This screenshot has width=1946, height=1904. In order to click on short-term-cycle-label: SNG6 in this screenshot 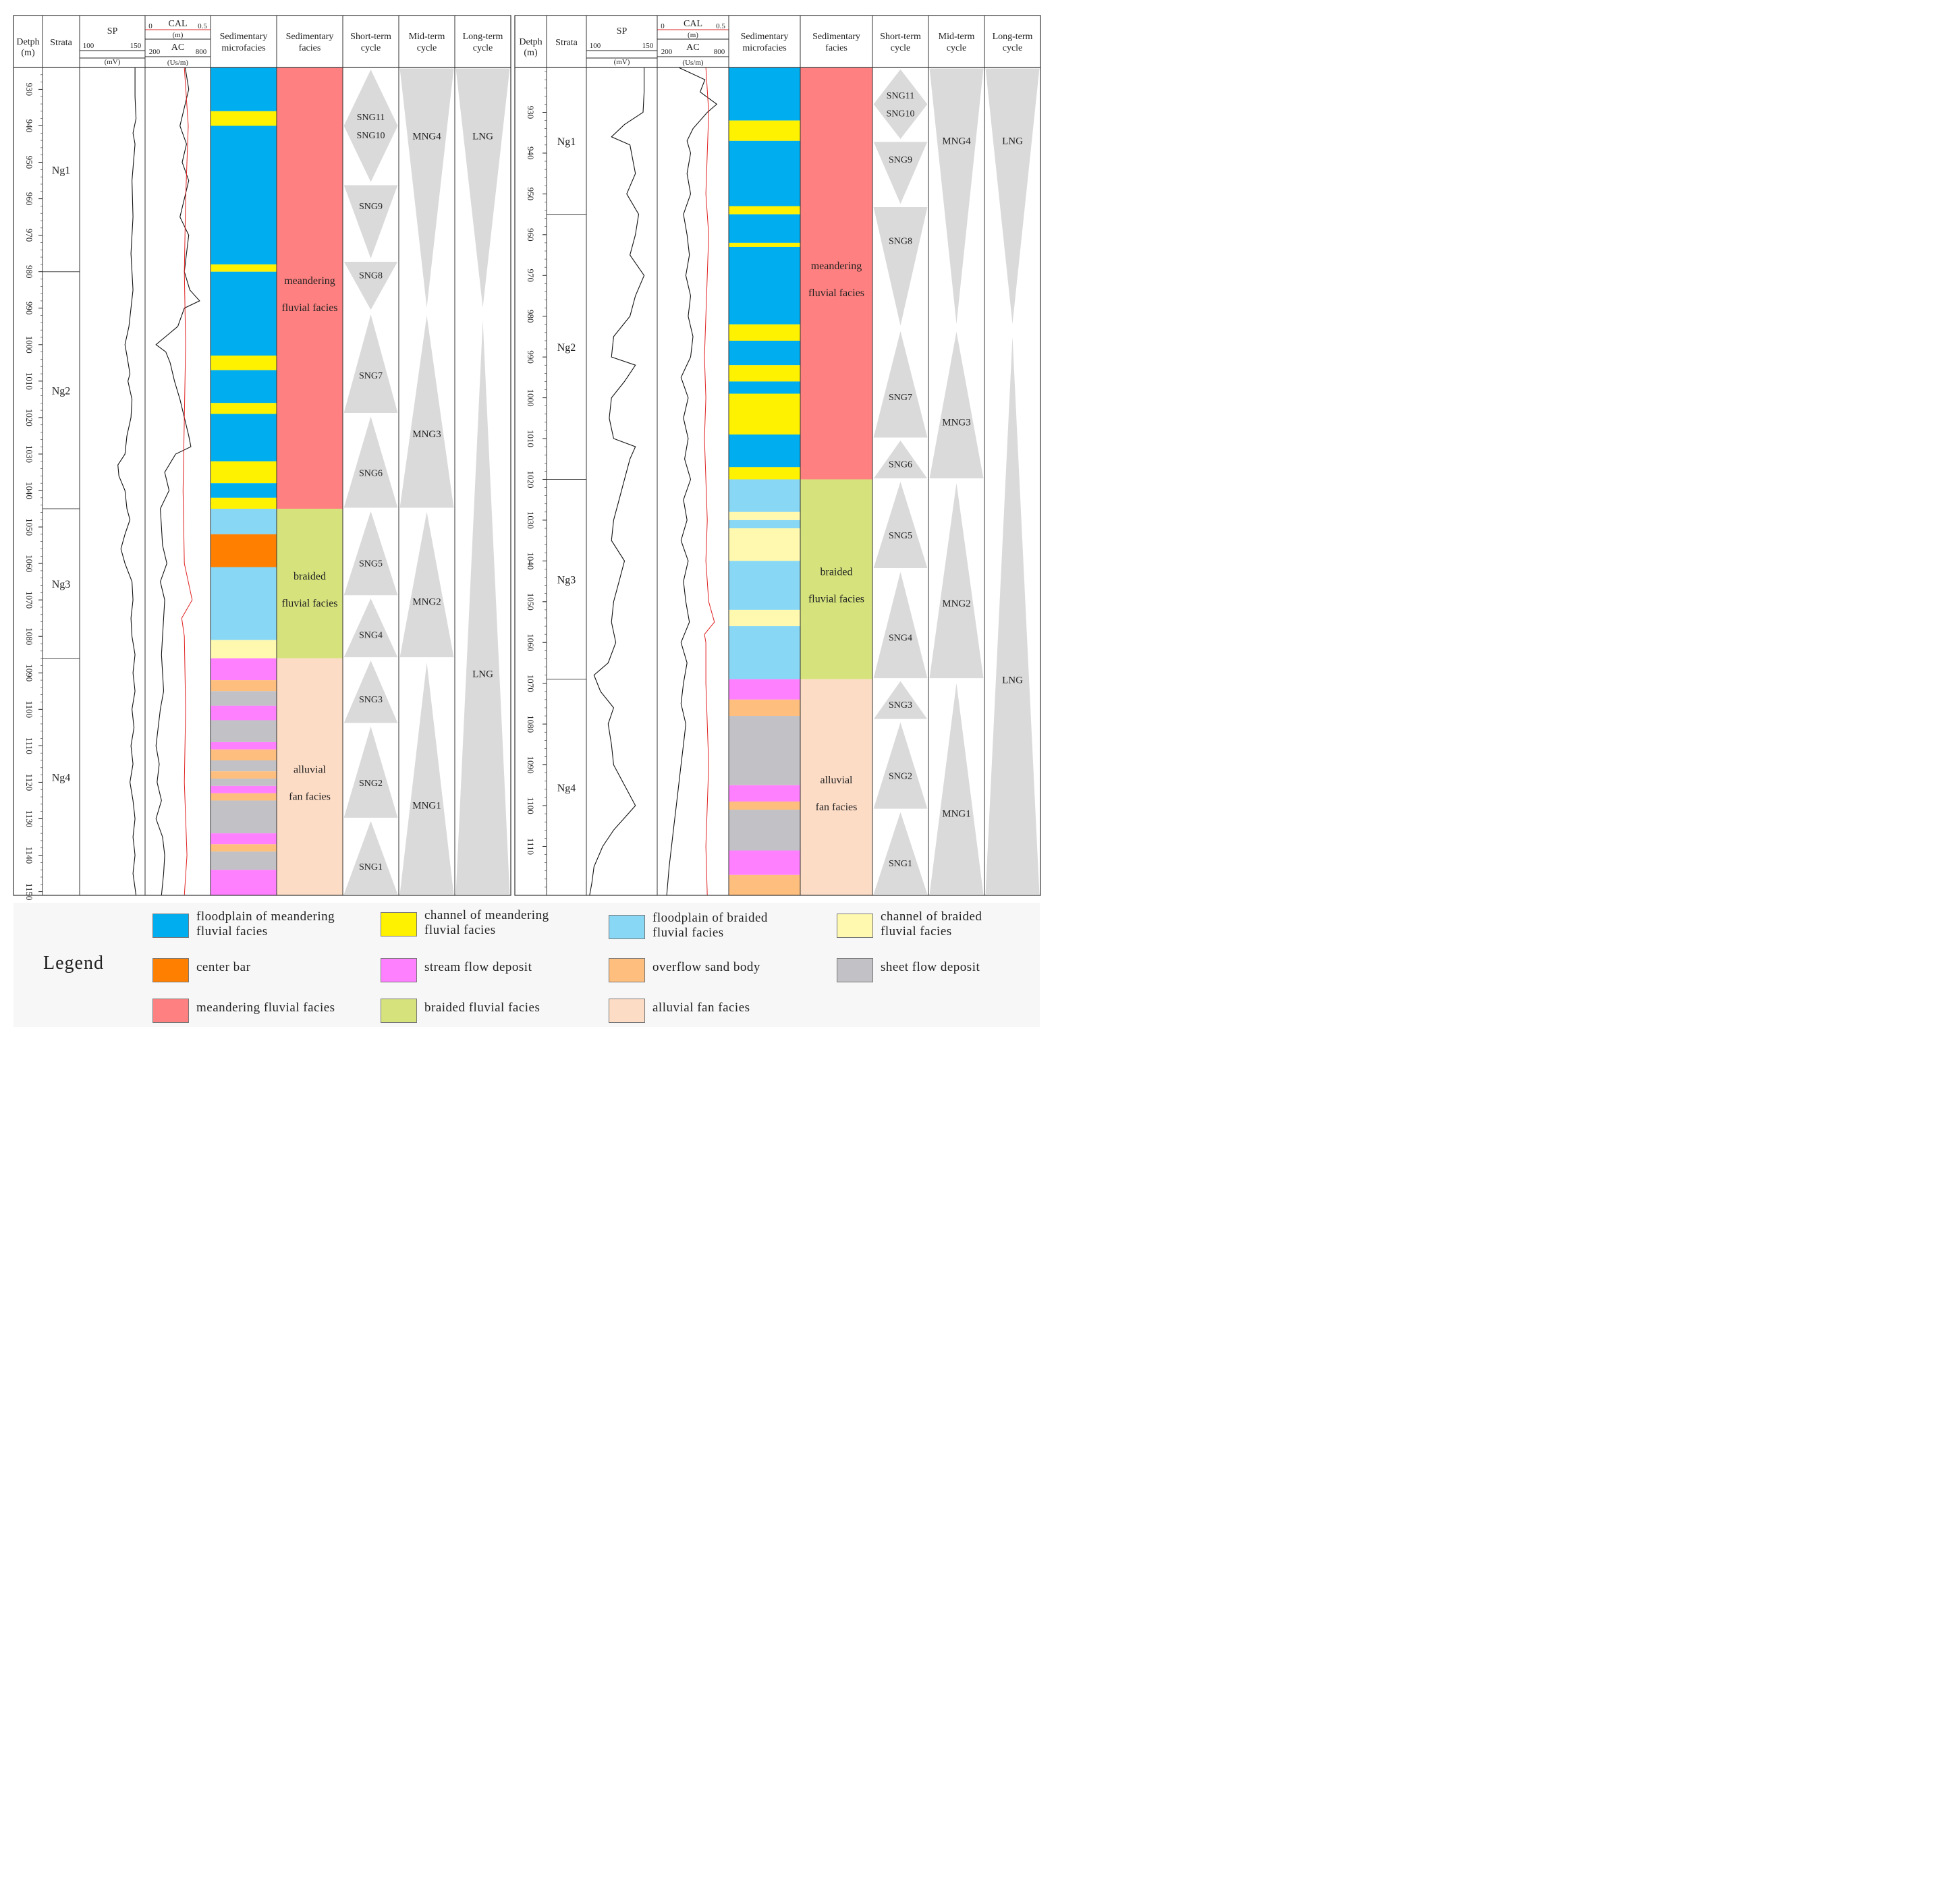, I will do `click(900, 465)`.